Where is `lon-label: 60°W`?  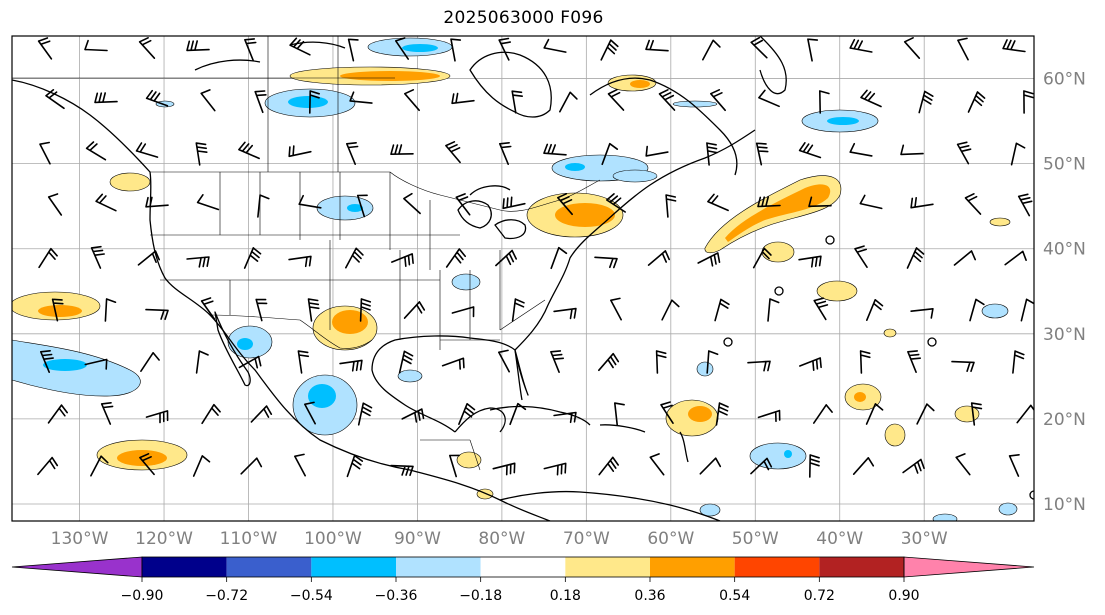 lon-label: 60°W is located at coordinates (670, 539).